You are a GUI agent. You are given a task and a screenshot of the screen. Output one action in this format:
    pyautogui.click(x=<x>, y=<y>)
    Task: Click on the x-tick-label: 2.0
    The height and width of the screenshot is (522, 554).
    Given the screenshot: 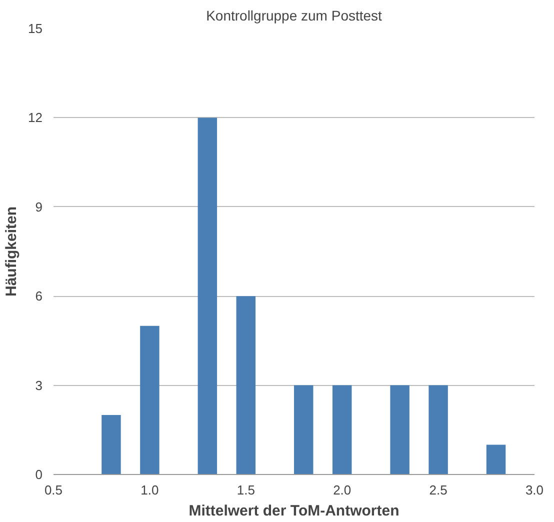 What is the action you would take?
    pyautogui.click(x=342, y=490)
    